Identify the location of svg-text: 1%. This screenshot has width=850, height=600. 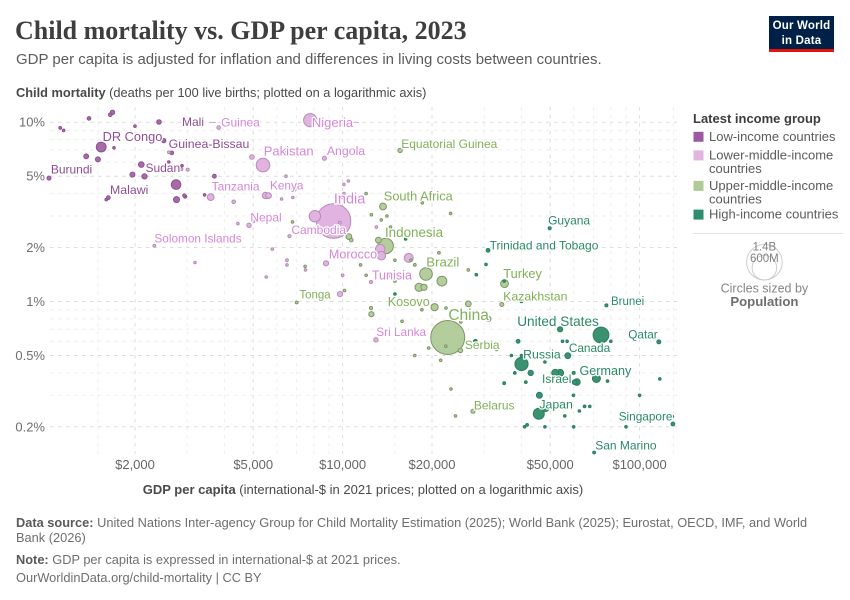
(35, 301).